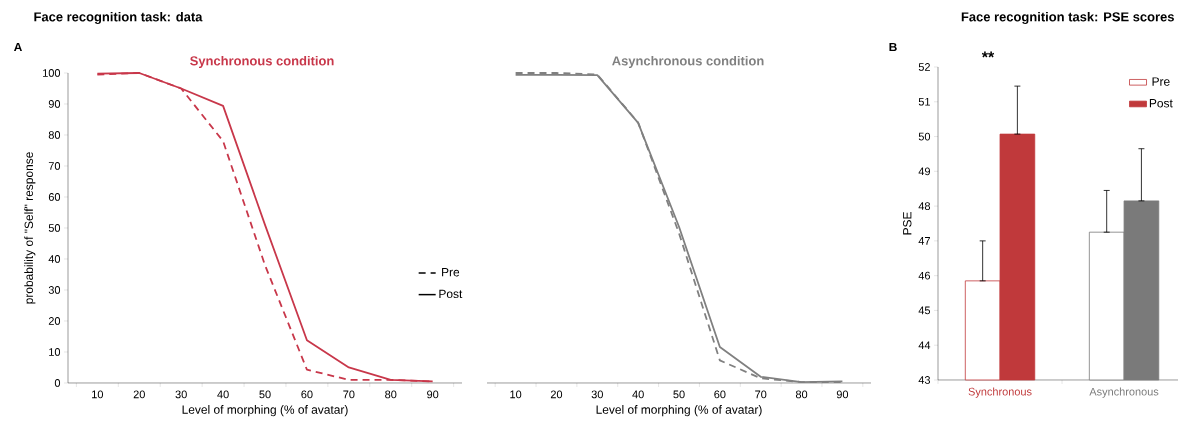 Image resolution: width=1180 pixels, height=437 pixels. I want to click on y-tick-label: 90, so click(54, 104).